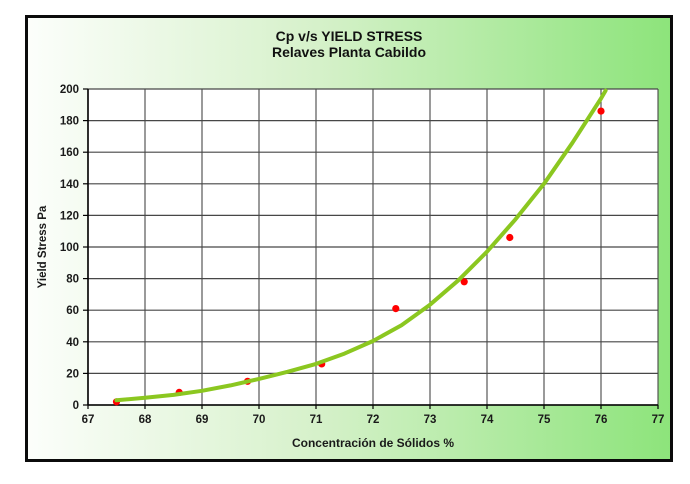 This screenshot has height=484, width=690. What do you see at coordinates (69, 185) in the screenshot?
I see `y-tick-label: 140` at bounding box center [69, 185].